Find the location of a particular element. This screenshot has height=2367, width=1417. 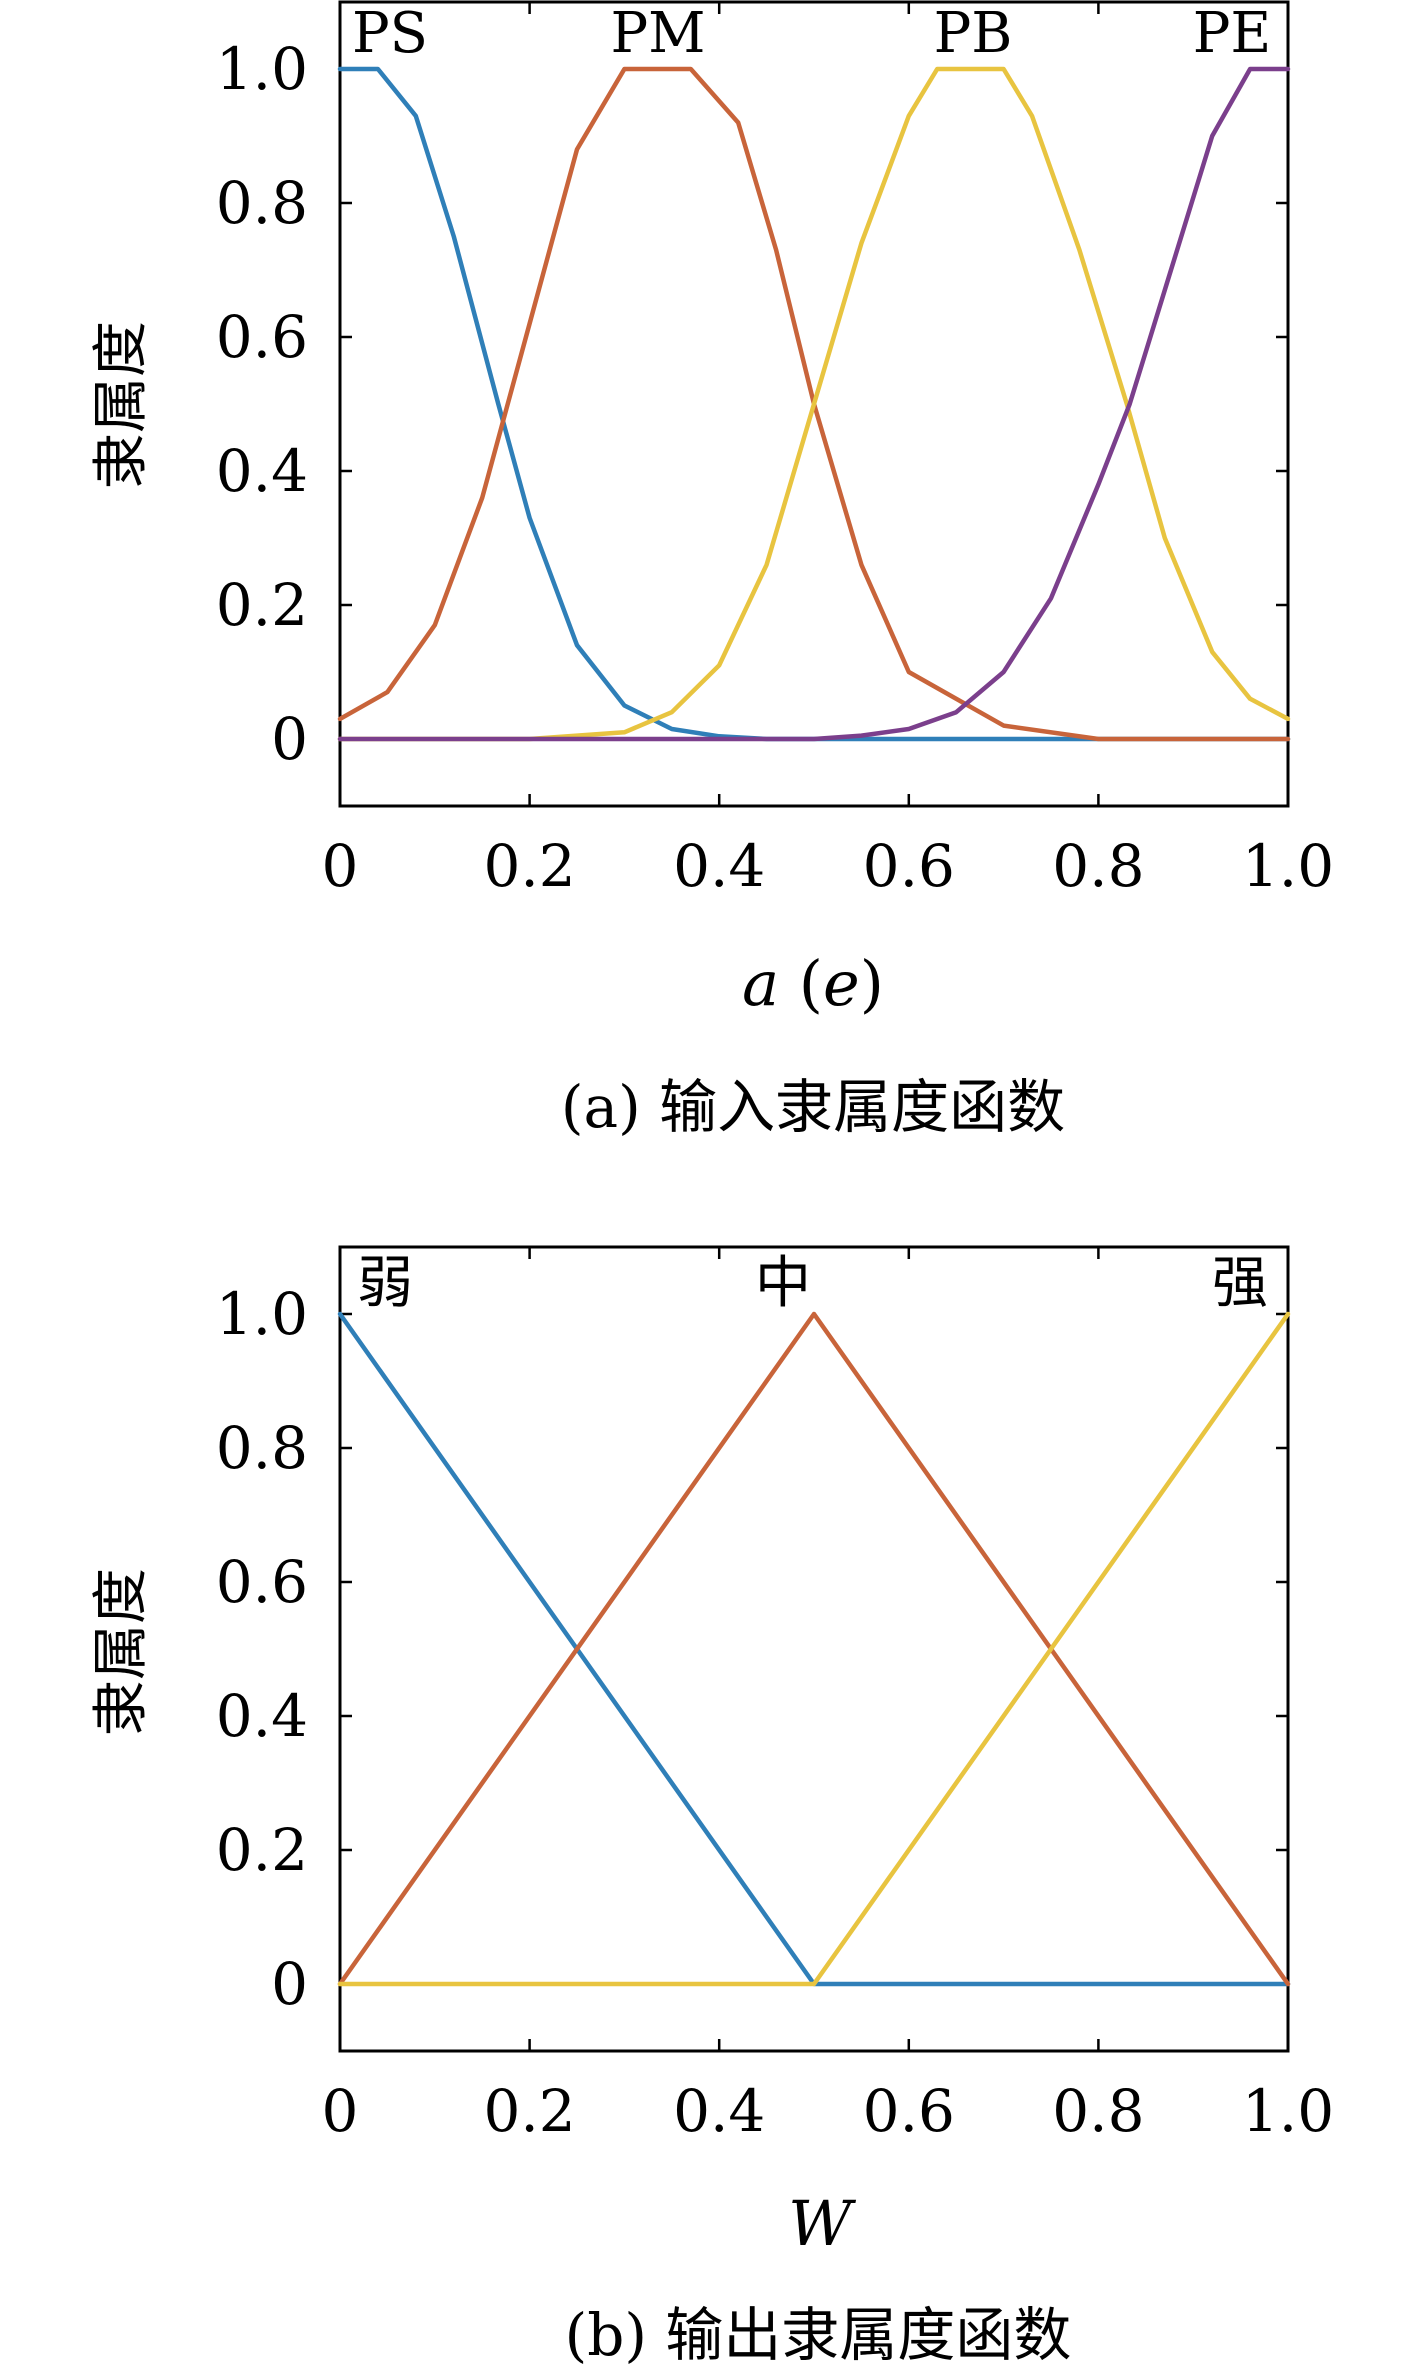

curve-label-pb: PB is located at coordinates (973, 33).